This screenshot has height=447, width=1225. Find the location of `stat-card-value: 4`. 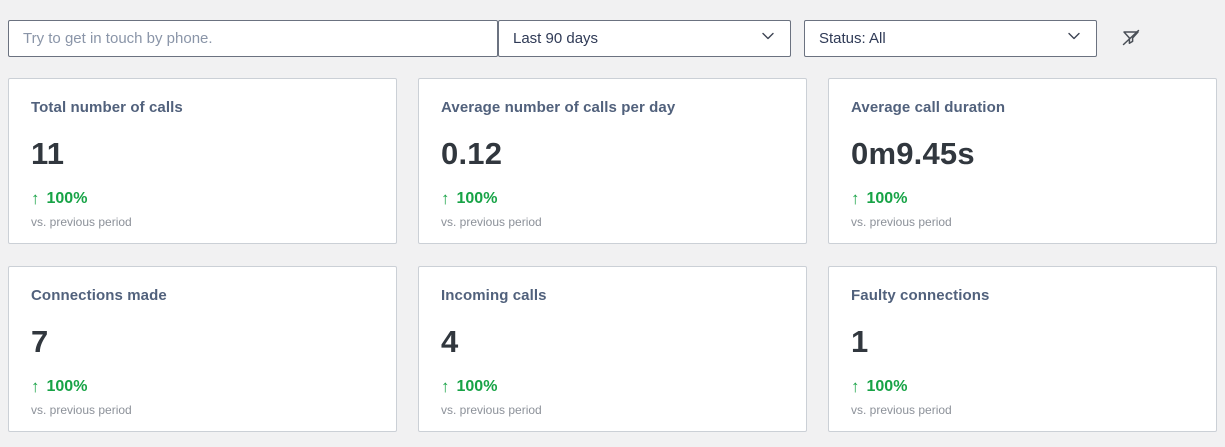

stat-card-value: 4 is located at coordinates (450, 341).